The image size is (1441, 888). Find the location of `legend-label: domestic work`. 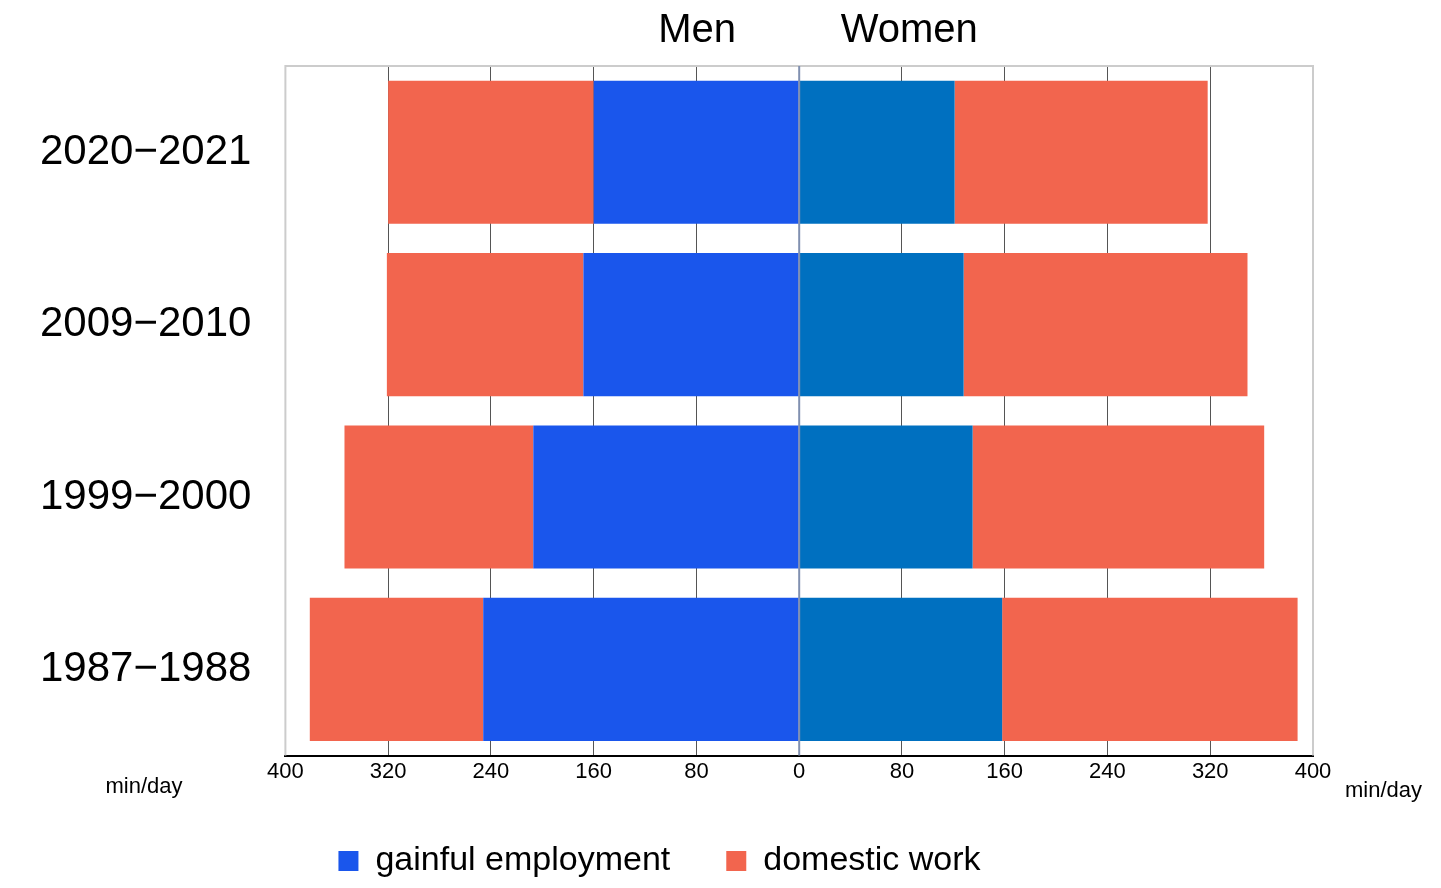

legend-label: domestic work is located at coordinates (872, 858).